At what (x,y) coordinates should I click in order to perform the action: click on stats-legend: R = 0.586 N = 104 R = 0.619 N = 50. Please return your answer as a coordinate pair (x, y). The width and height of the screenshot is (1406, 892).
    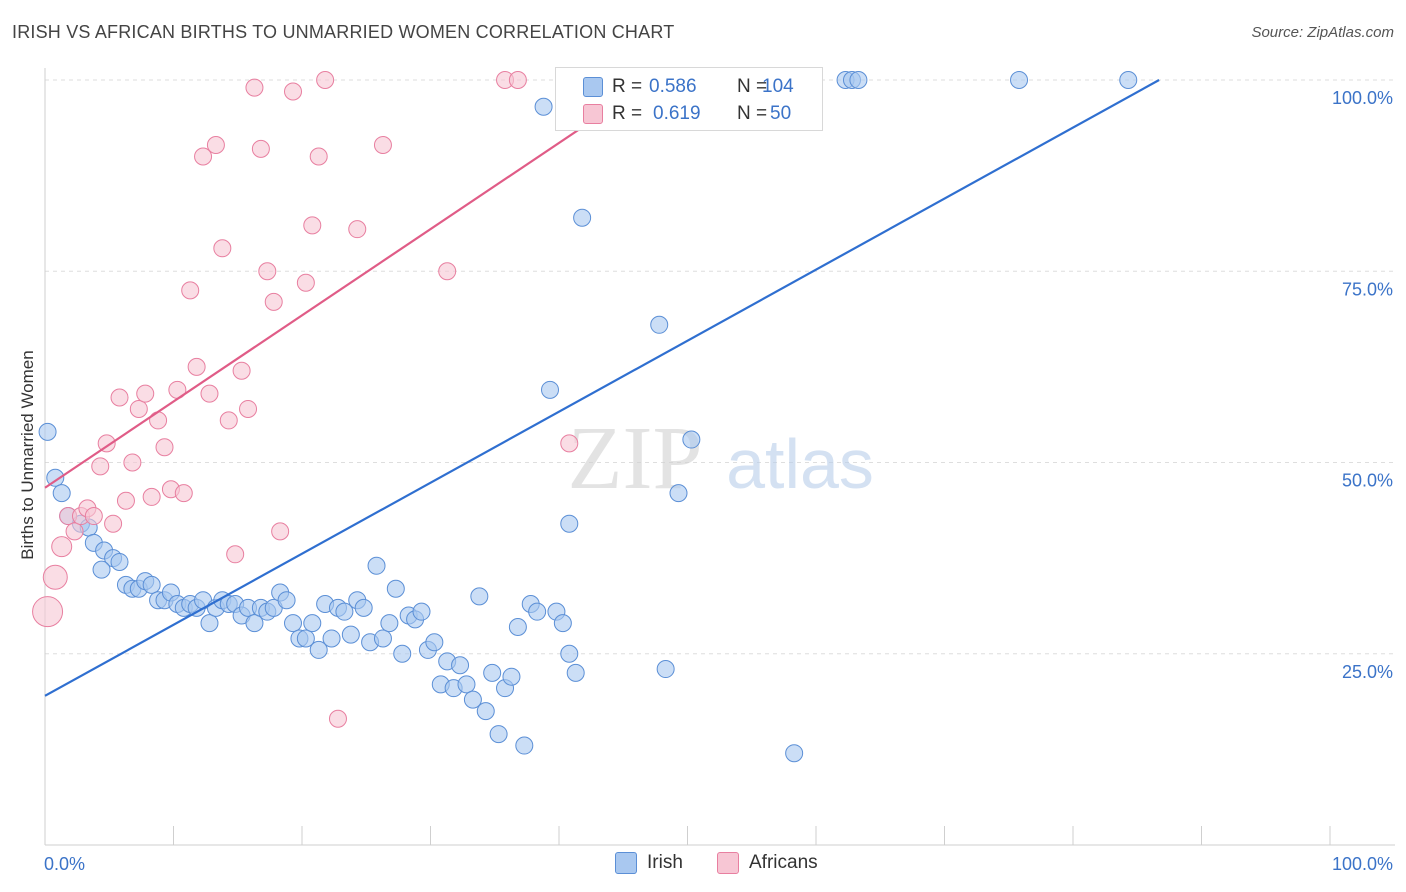
    Looking at the image, I should click on (689, 99).